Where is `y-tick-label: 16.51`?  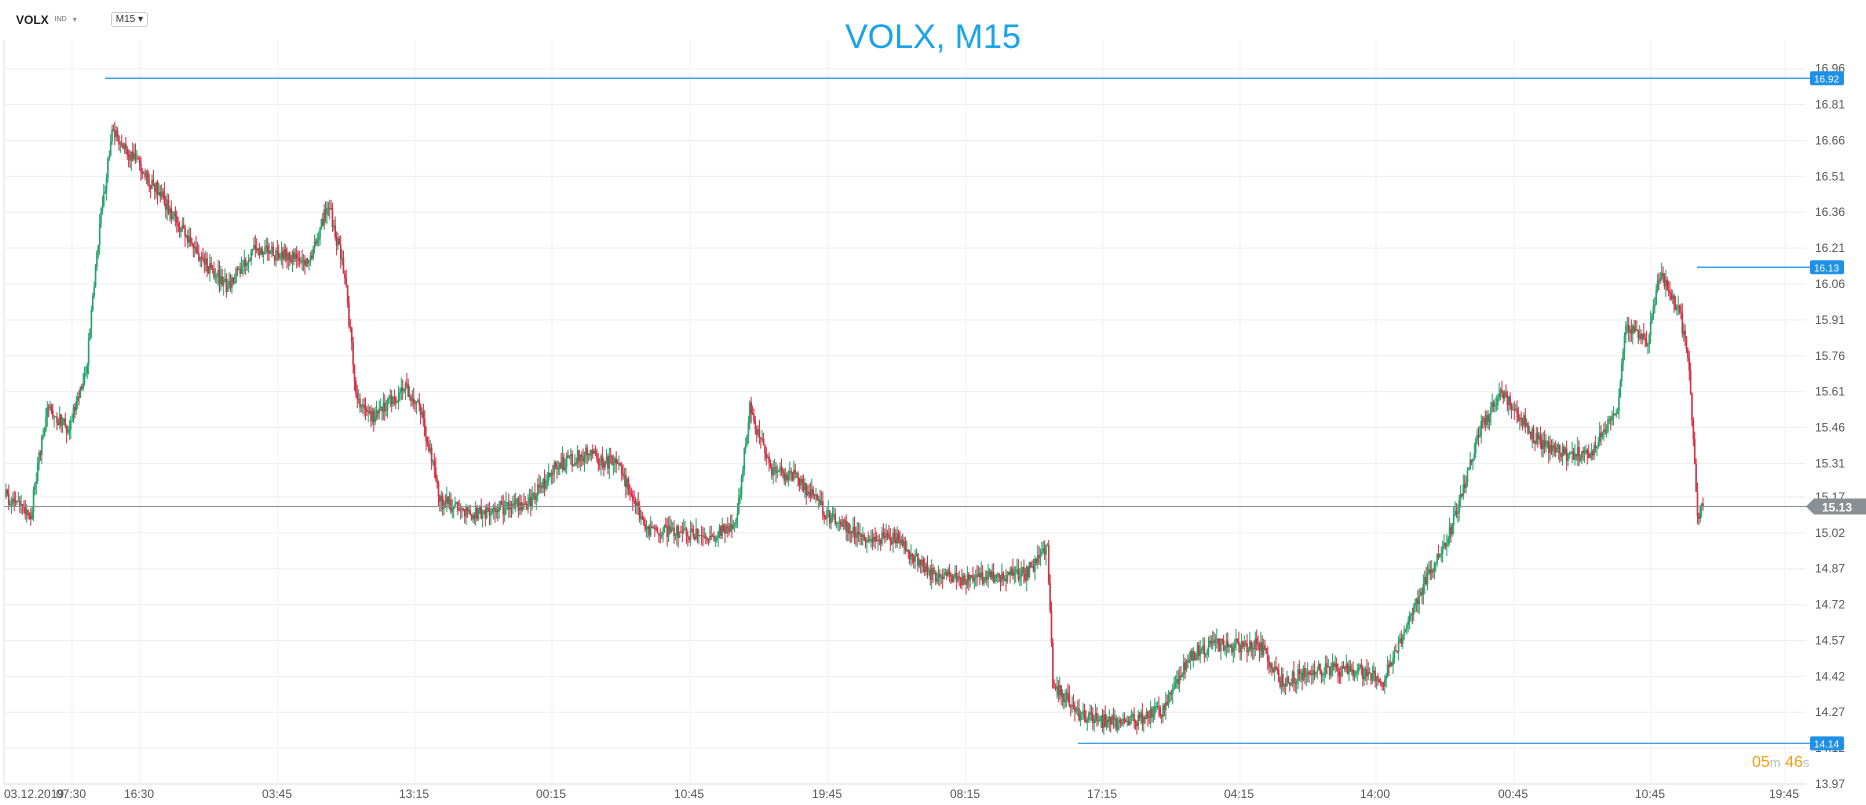
y-tick-label: 16.51 is located at coordinates (1830, 176).